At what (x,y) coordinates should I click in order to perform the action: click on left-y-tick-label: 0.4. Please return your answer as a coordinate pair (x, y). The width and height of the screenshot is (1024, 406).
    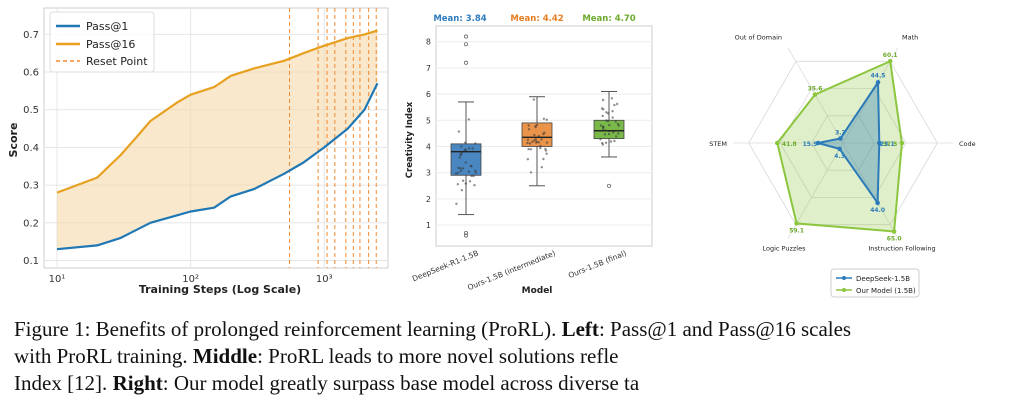
    Looking at the image, I should click on (31, 148).